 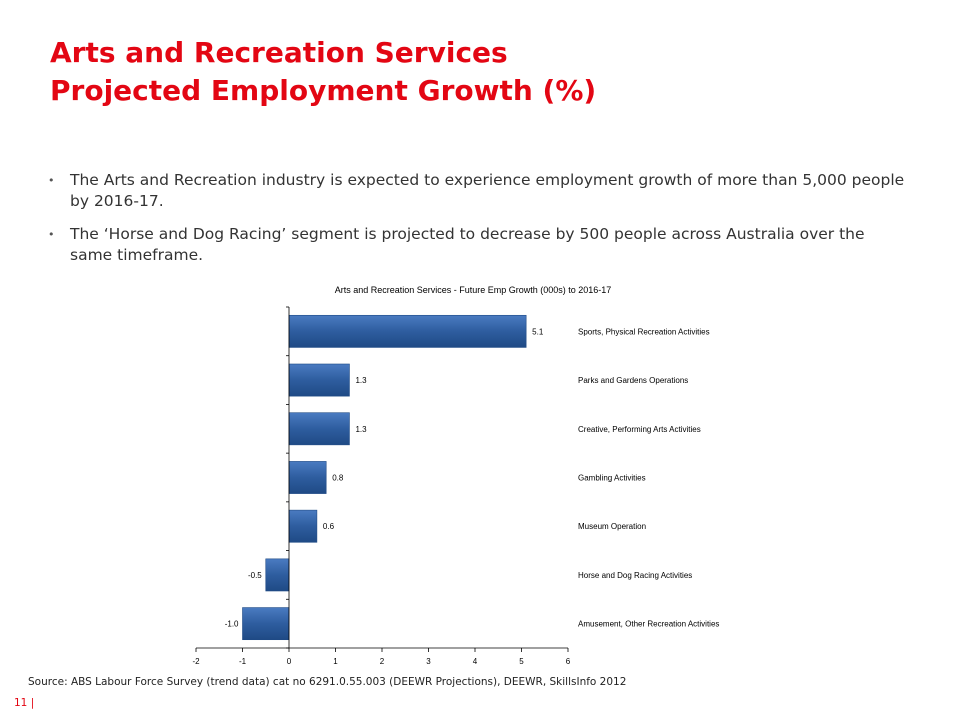 What do you see at coordinates (475, 661) in the screenshot?
I see `x-tick-label-7: 4` at bounding box center [475, 661].